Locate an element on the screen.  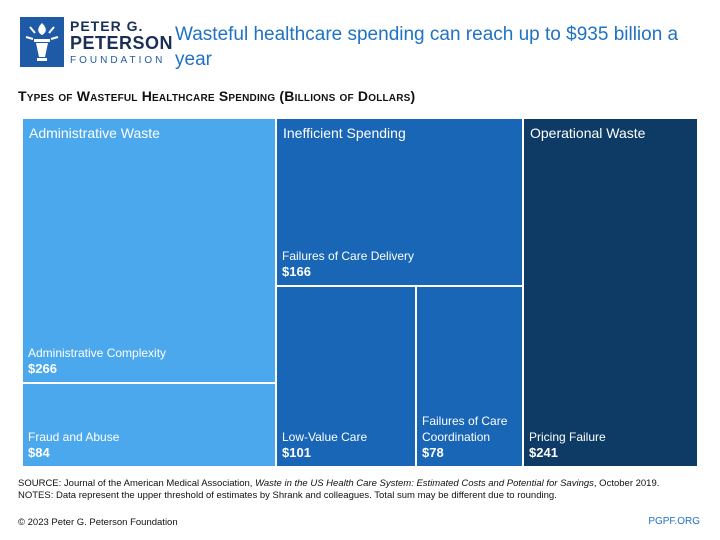
logo-text-line3: FOUNDATION is located at coordinates (118, 60).